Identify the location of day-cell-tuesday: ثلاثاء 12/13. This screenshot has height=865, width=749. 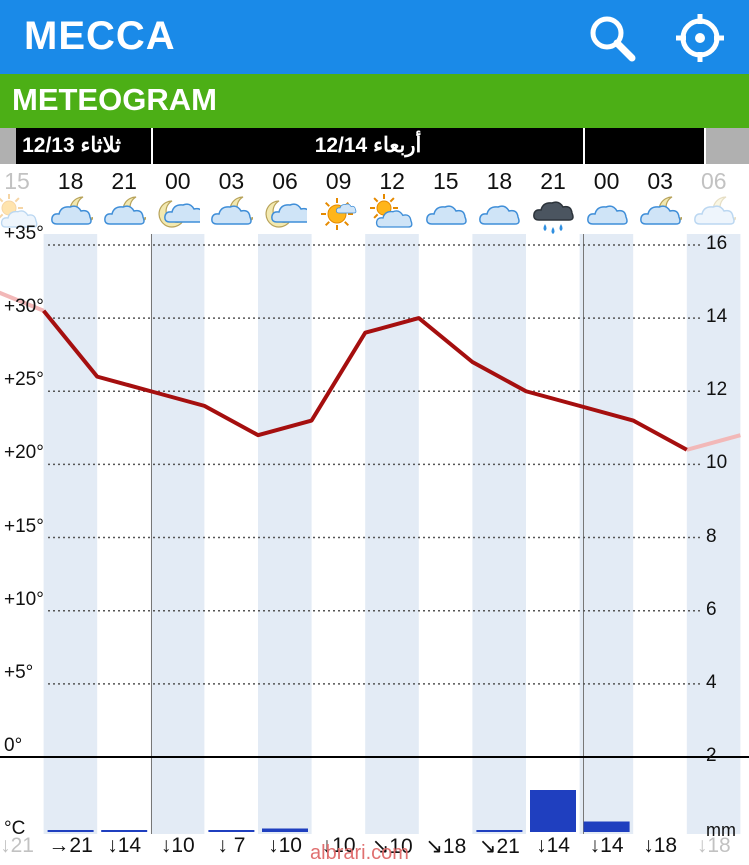
(83, 146).